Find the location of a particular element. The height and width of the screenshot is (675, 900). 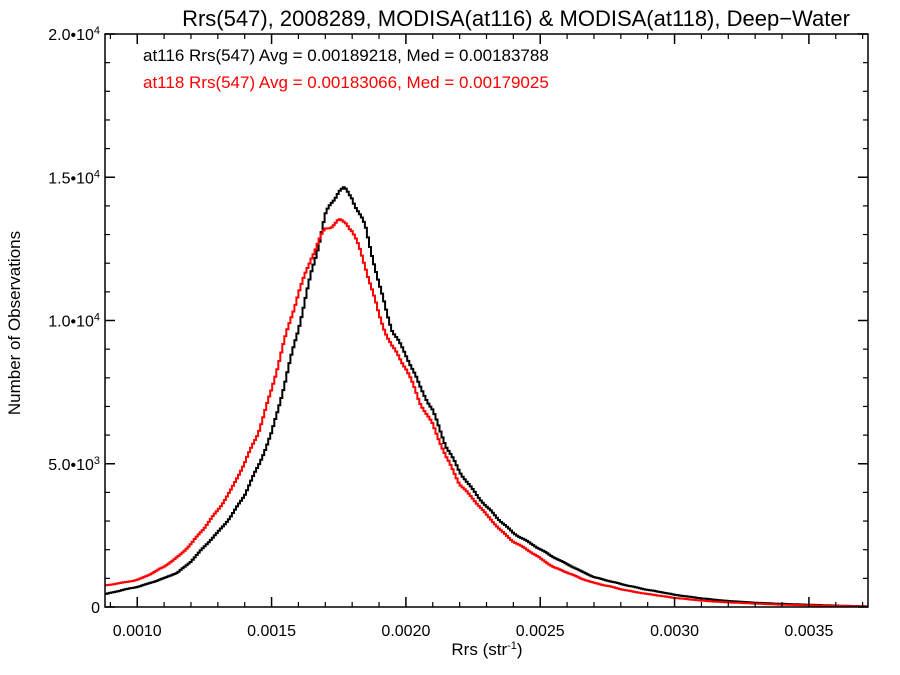

x-tick-label: 0.0025 is located at coordinates (540, 631).